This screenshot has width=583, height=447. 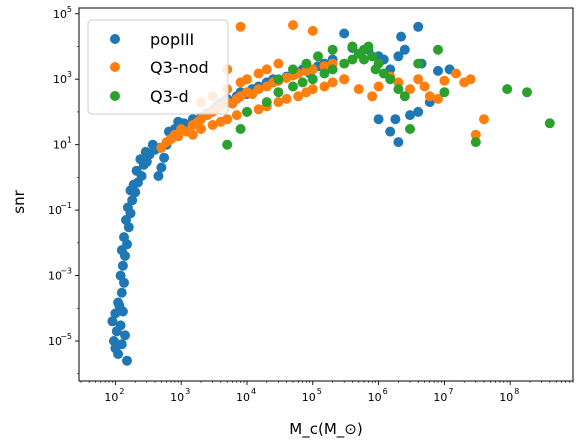 What do you see at coordinates (69, 140) in the screenshot?
I see `y-tick-exponent: 1` at bounding box center [69, 140].